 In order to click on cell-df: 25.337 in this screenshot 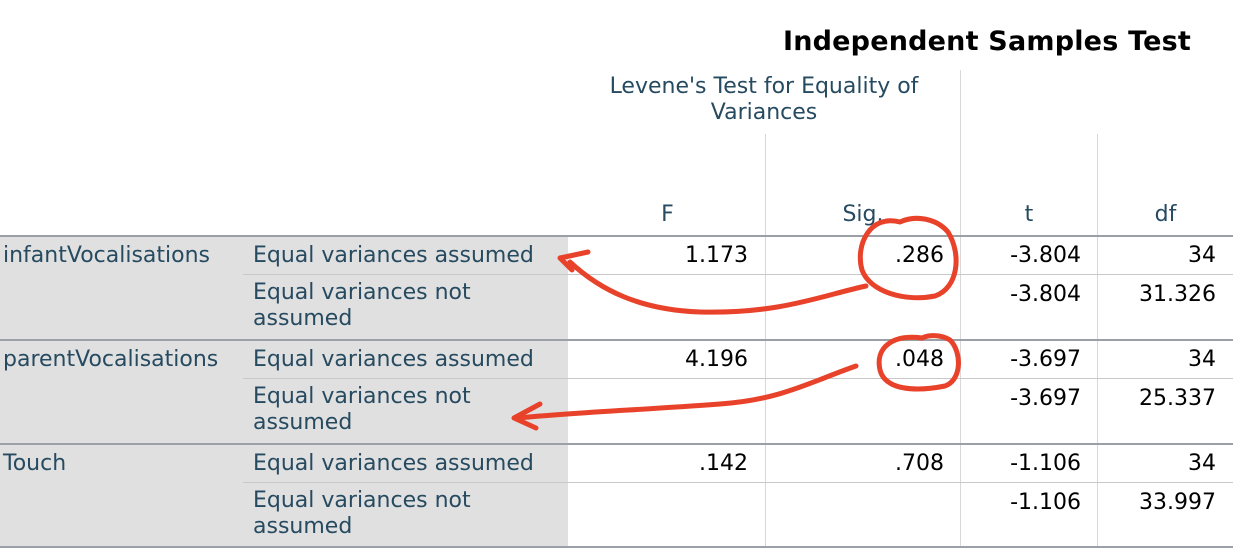, I will do `click(1177, 398)`.